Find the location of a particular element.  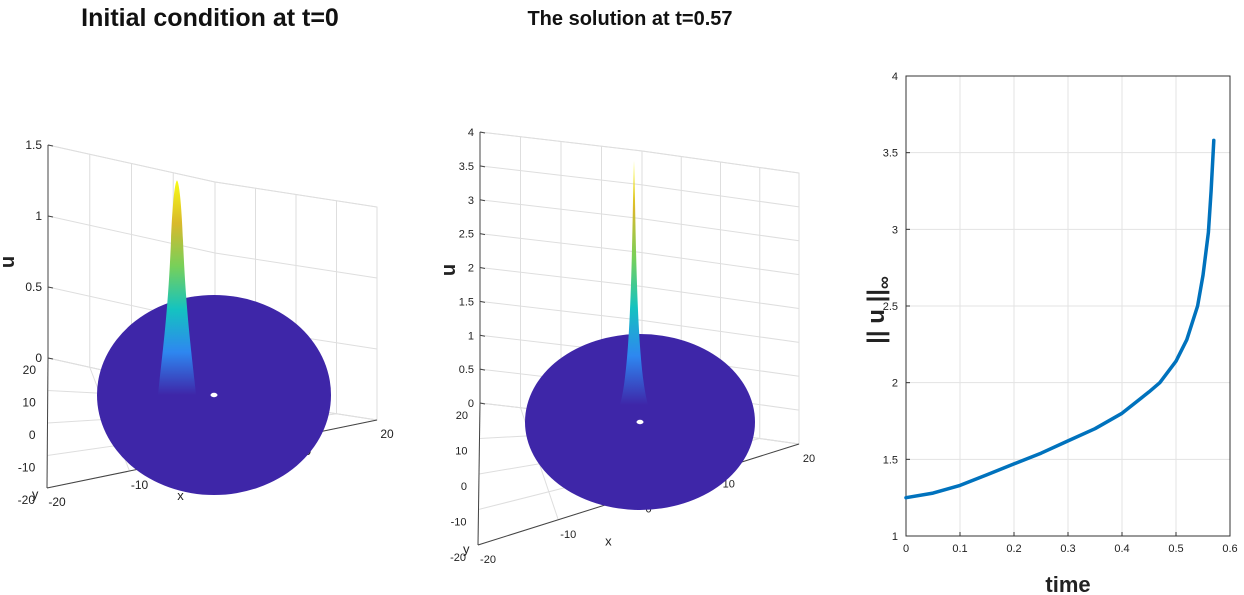

x-axis-label: time is located at coordinates (1067, 583).